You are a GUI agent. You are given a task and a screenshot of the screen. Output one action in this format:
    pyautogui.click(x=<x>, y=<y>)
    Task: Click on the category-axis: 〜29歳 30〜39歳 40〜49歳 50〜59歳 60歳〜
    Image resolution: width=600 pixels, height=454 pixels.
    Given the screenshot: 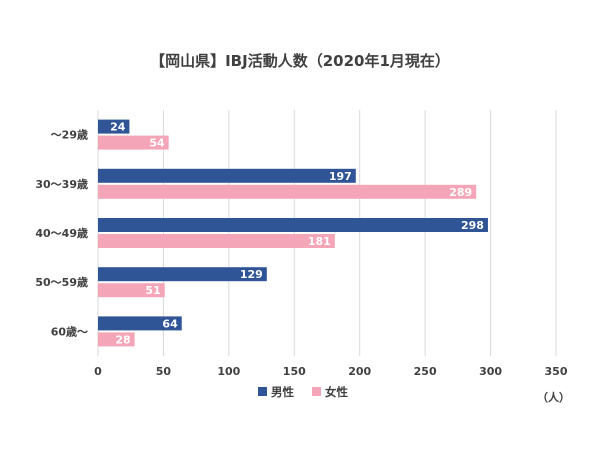 What is the action you would take?
    pyautogui.click(x=61, y=233)
    